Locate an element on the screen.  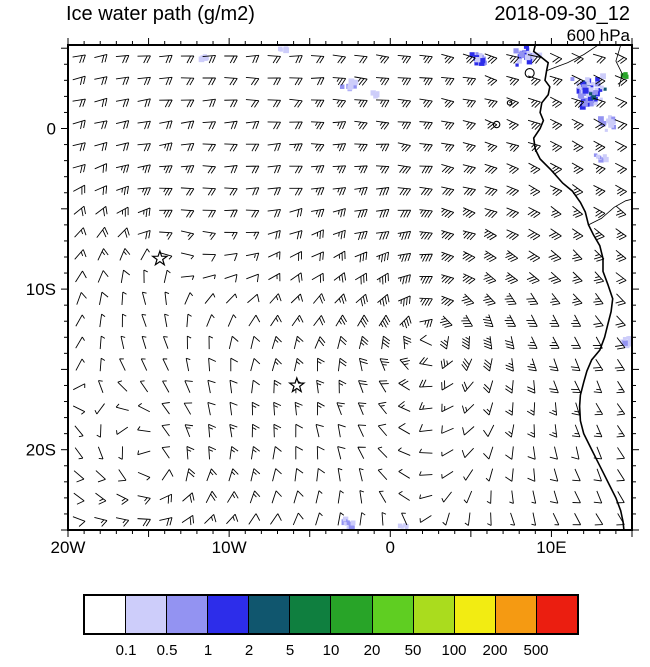
x-axis-tick-label: 10W is located at coordinates (229, 547).